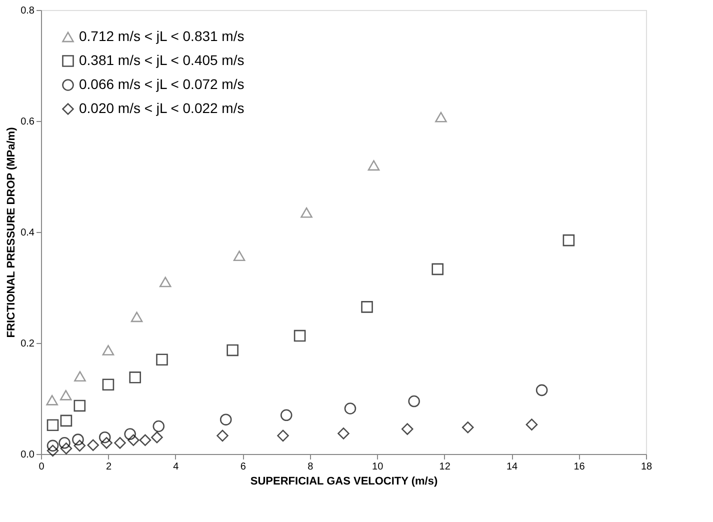 Image resolution: width=713 pixels, height=522 pixels. I want to click on x-tick-label: 4, so click(176, 467).